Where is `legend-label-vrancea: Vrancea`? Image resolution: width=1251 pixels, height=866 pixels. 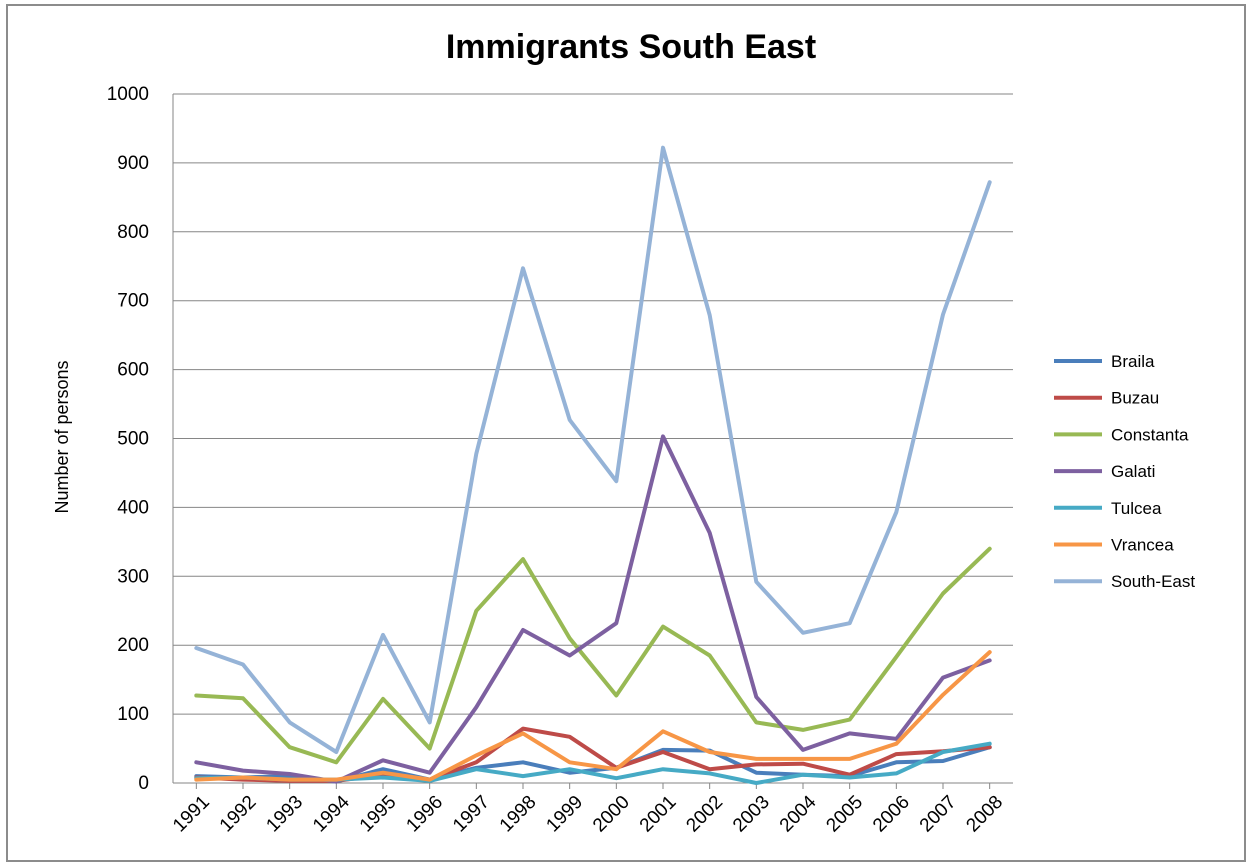
legend-label-vrancea: Vrancea is located at coordinates (1142, 545).